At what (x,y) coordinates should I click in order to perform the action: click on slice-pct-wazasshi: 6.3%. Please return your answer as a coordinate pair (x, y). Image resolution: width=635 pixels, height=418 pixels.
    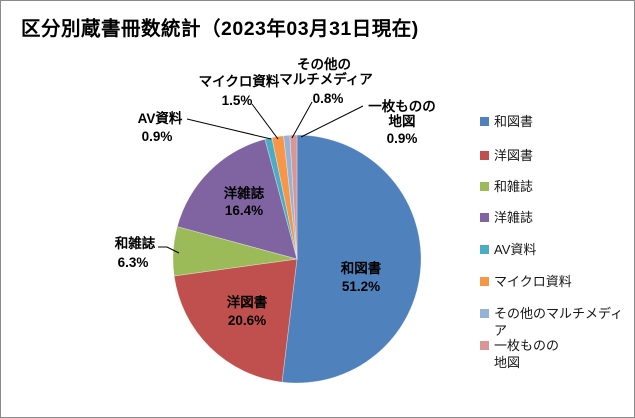
    Looking at the image, I should click on (133, 262).